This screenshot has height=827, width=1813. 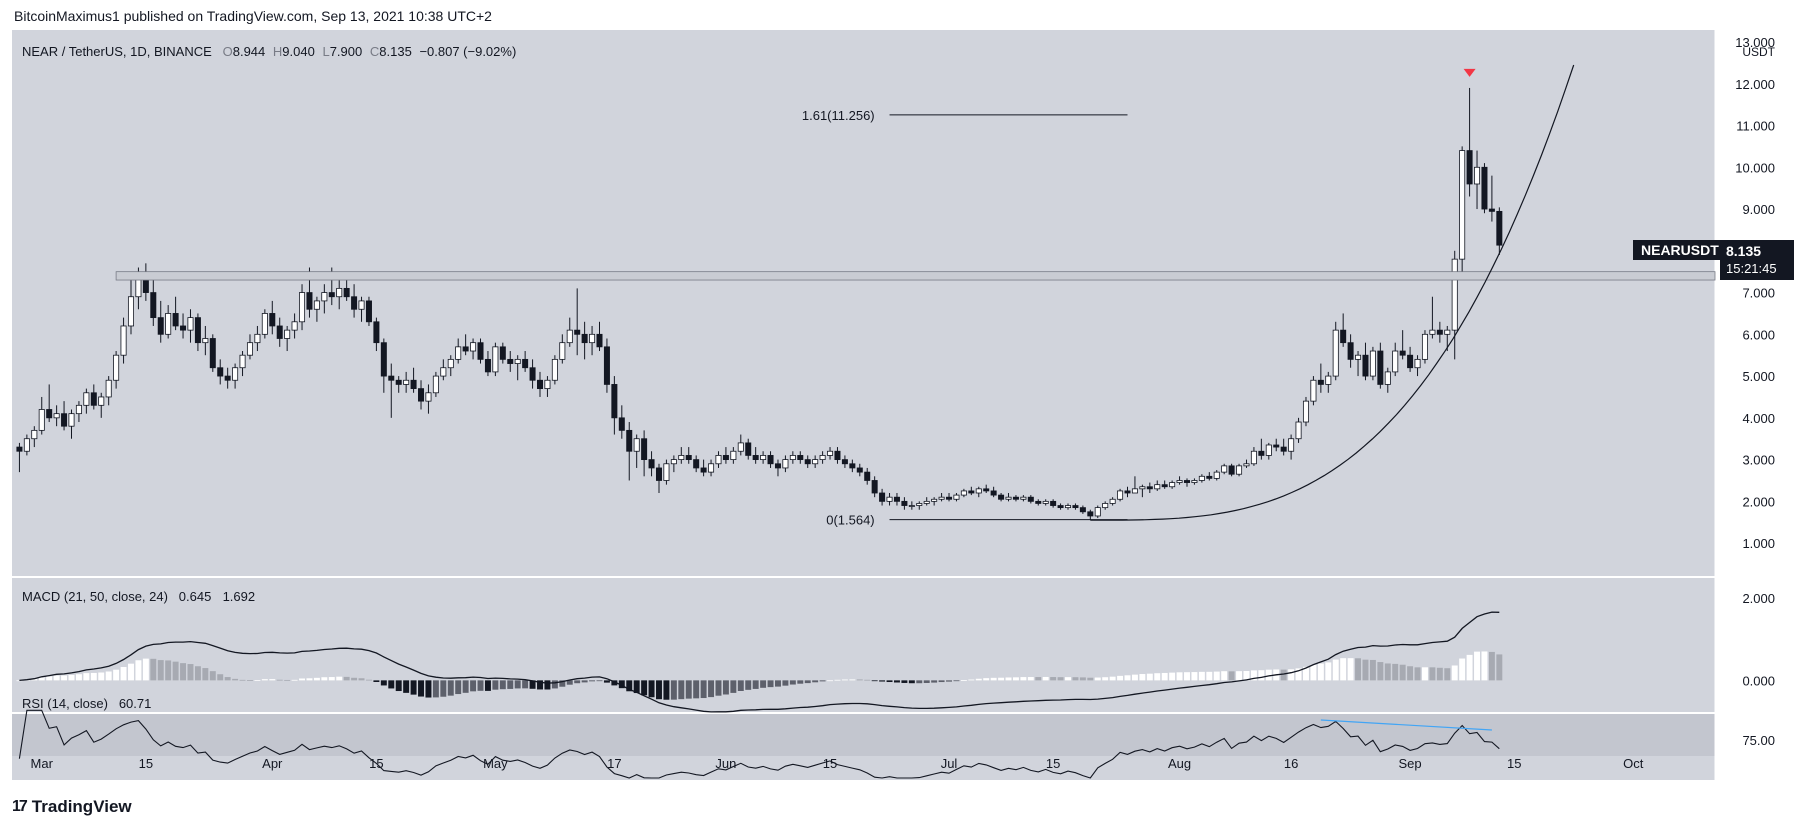 I want to click on y-tick-label: 2.000, so click(x=1758, y=501).